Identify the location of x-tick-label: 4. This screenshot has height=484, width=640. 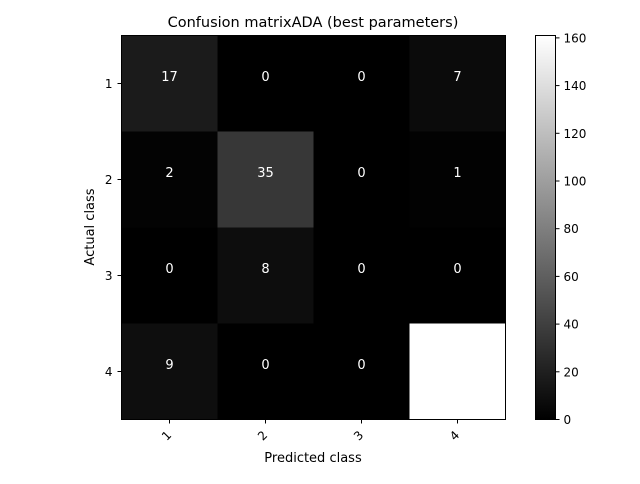
(454, 435).